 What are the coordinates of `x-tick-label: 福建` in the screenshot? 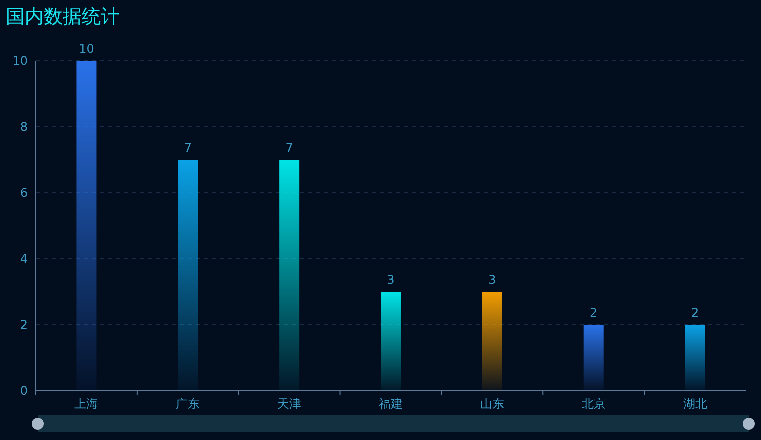 It's located at (391, 404).